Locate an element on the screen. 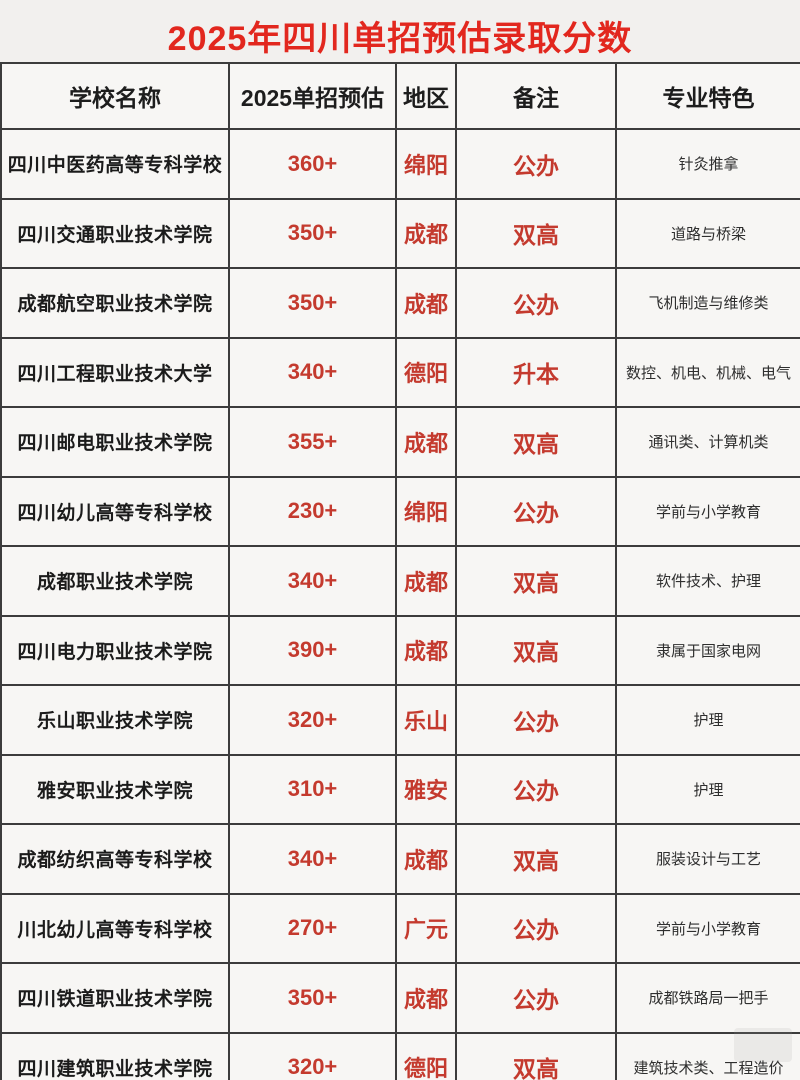 The height and width of the screenshot is (1080, 800). table-row: 四川交通职业技术学院 350+ 成都 双高 道路与桥梁 is located at coordinates (400, 233).